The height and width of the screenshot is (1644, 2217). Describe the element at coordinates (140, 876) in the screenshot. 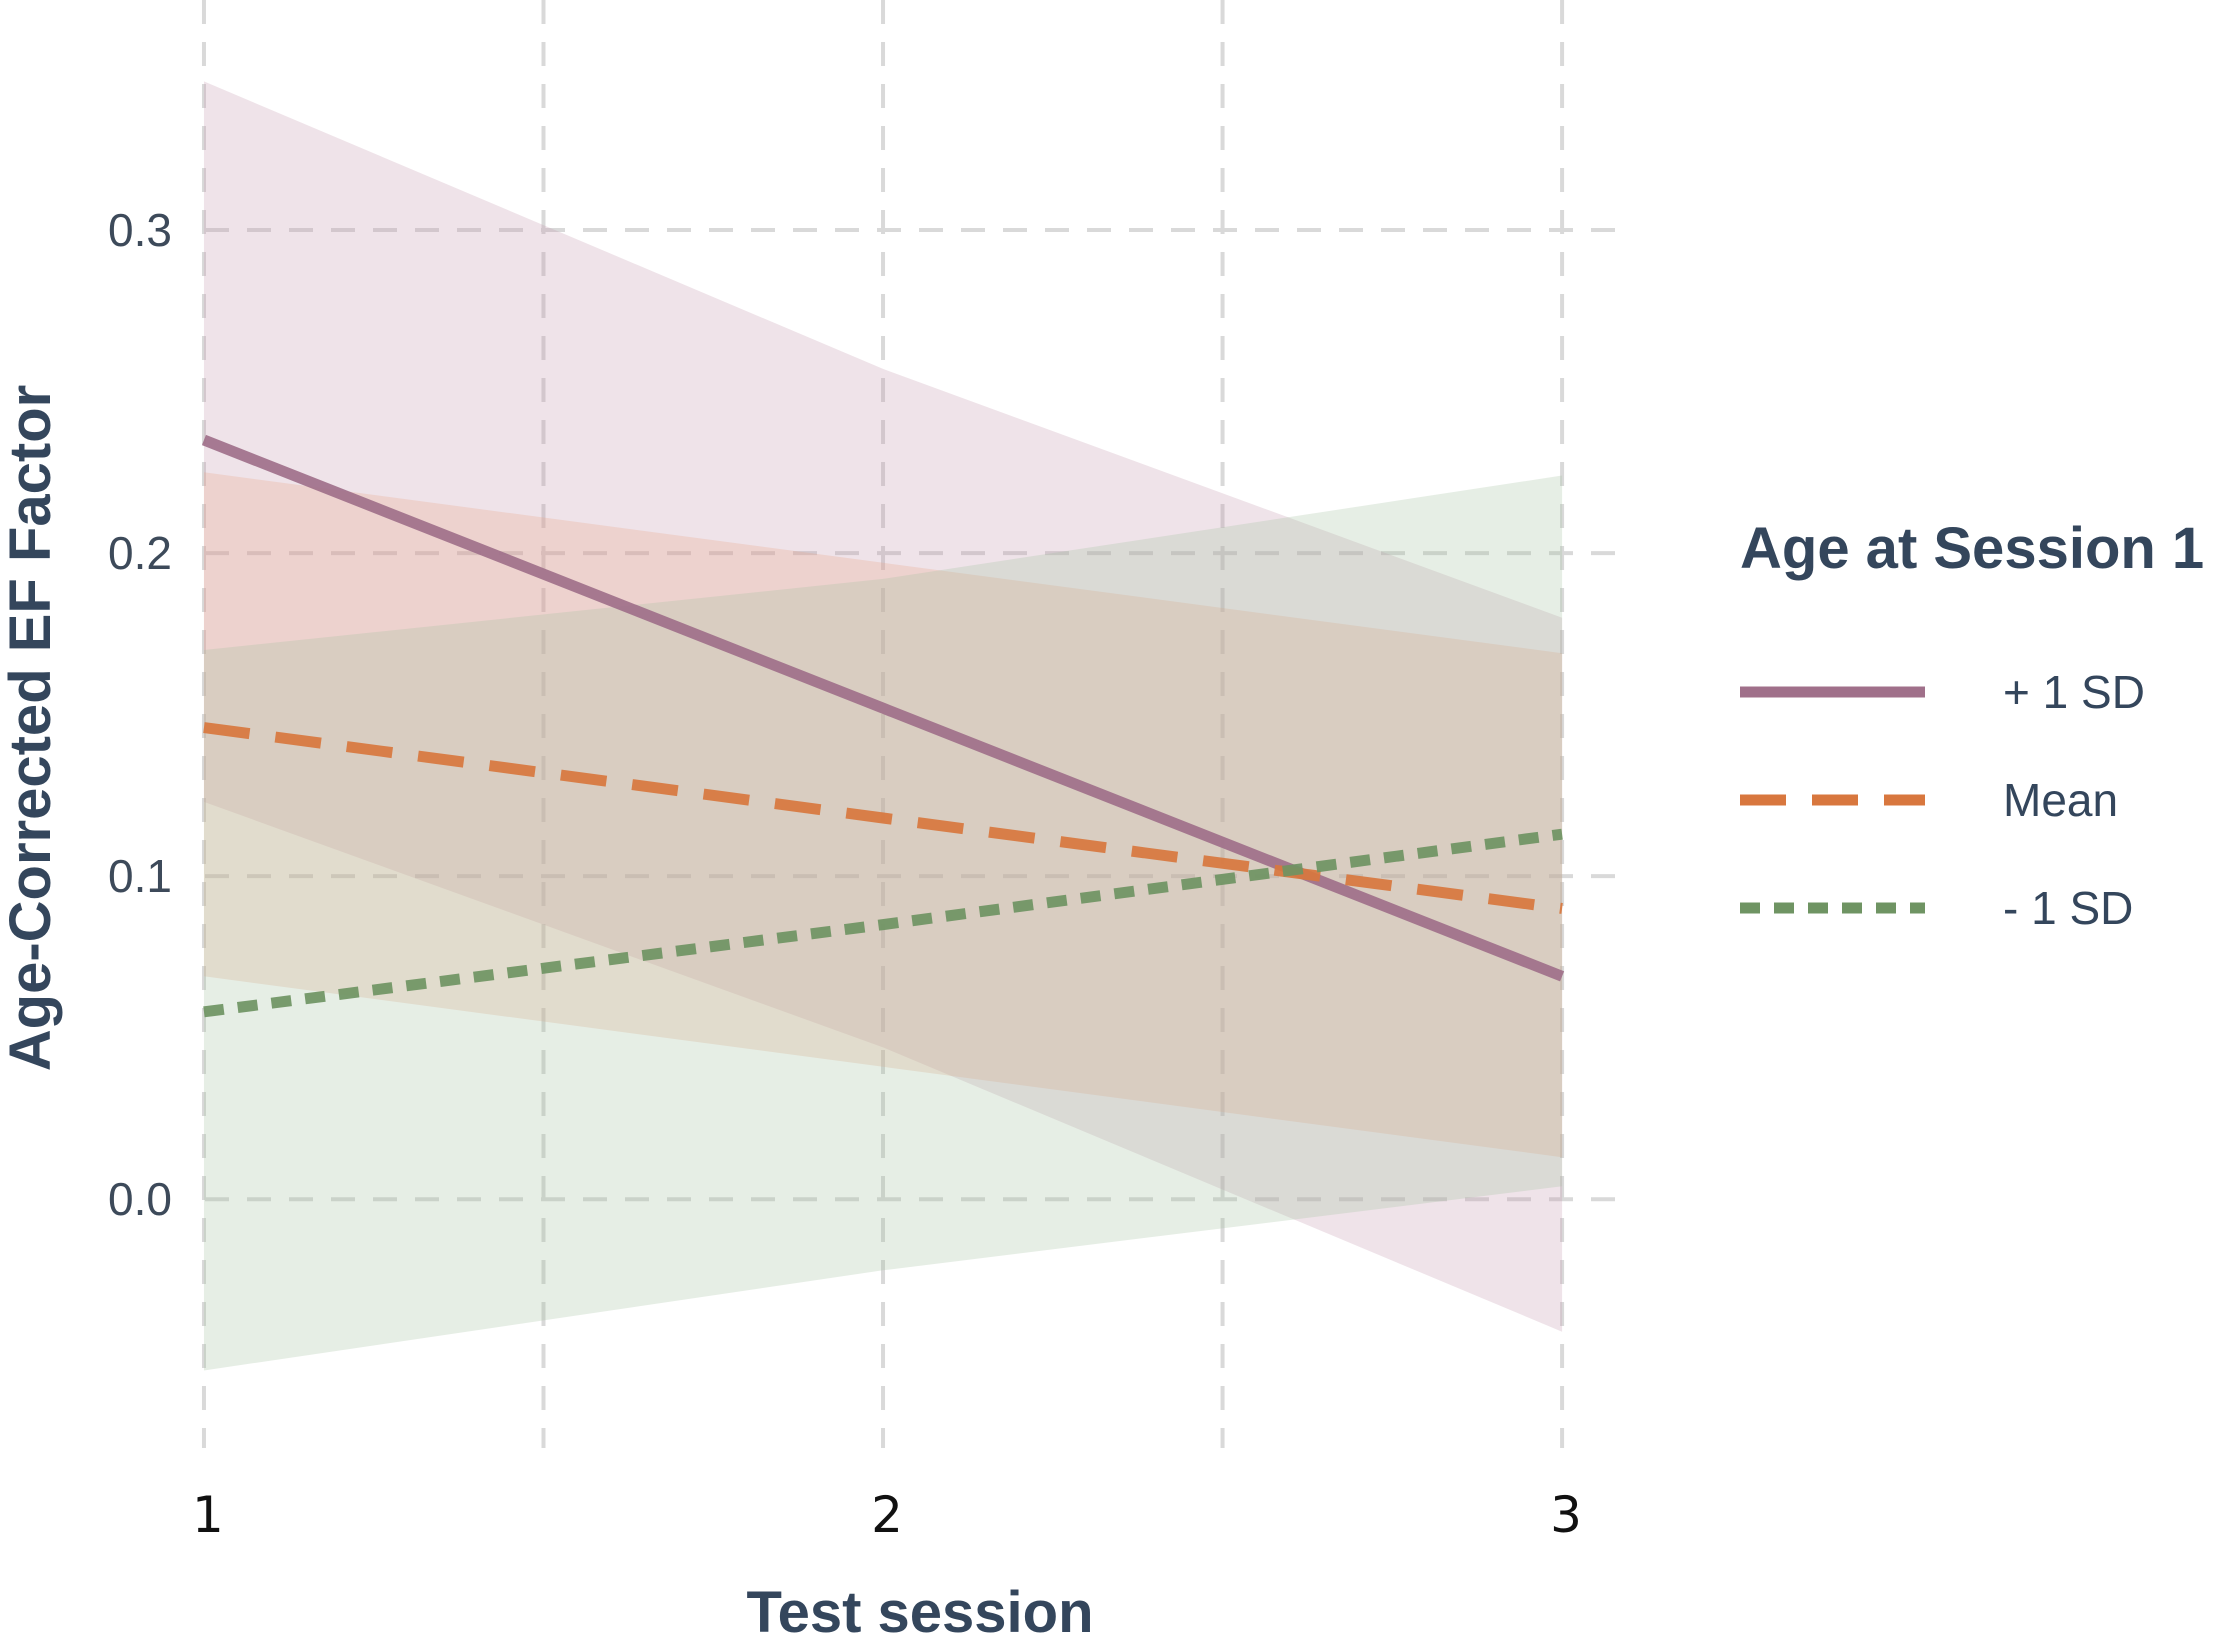

I see `y-tick-label: 0.1` at that location.